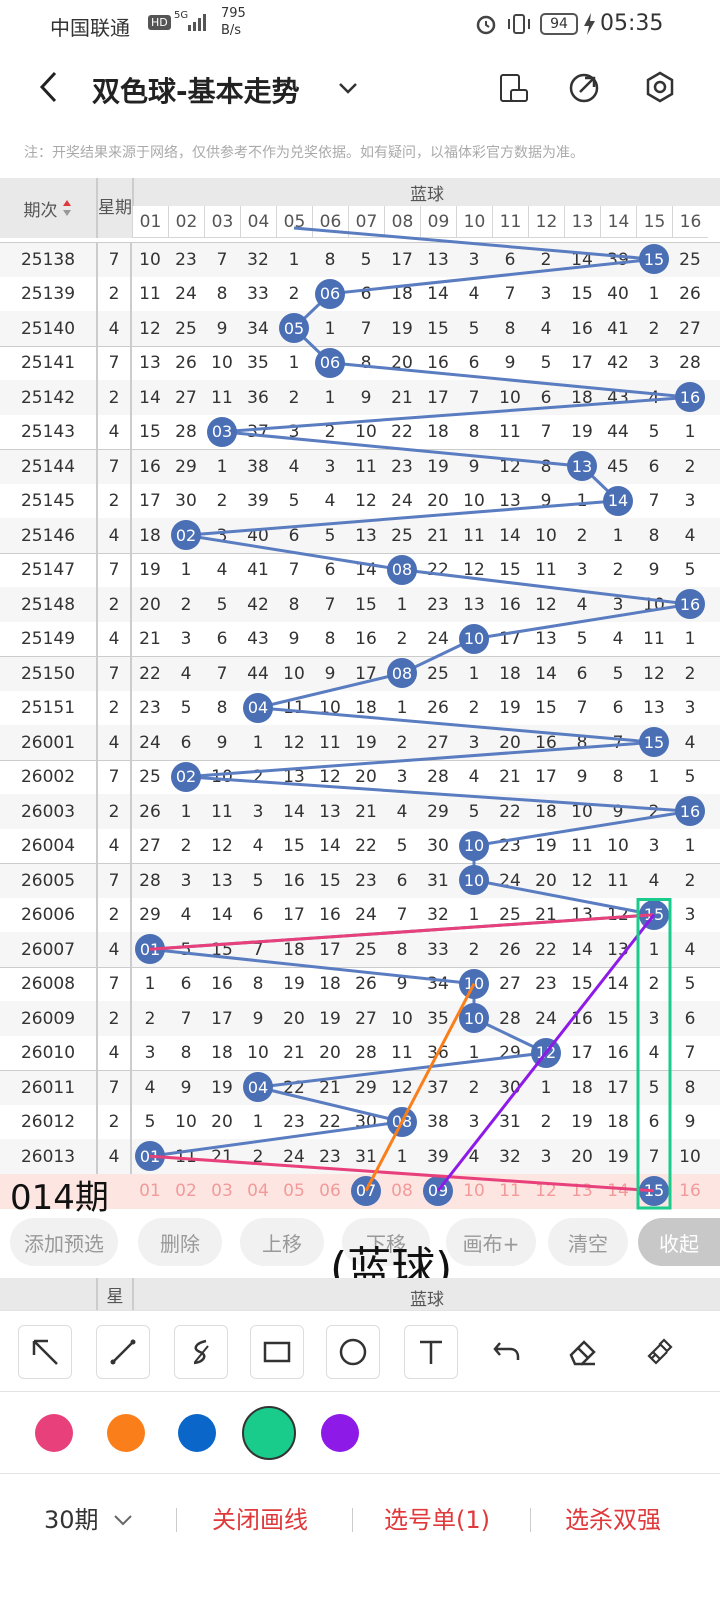 The height and width of the screenshot is (1600, 720). What do you see at coordinates (54, 1433) in the screenshot?
I see `pink-swatch` at bounding box center [54, 1433].